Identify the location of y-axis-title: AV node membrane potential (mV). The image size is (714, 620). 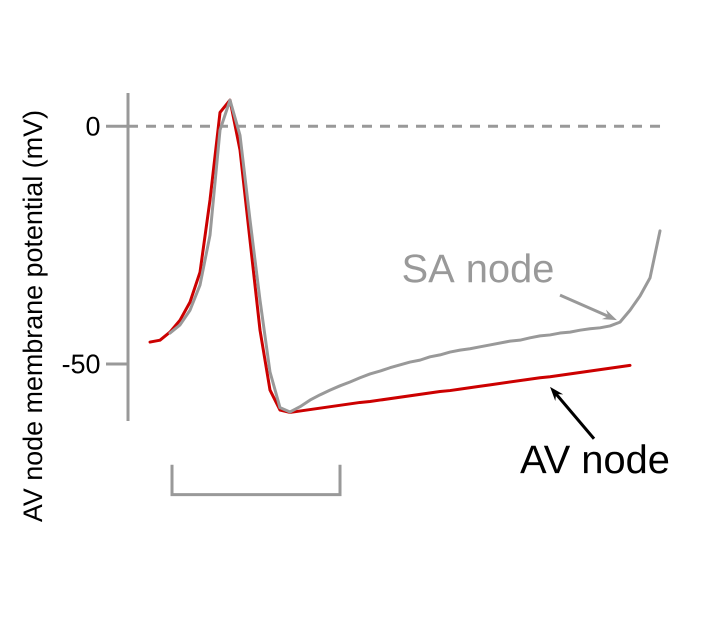
(35, 317).